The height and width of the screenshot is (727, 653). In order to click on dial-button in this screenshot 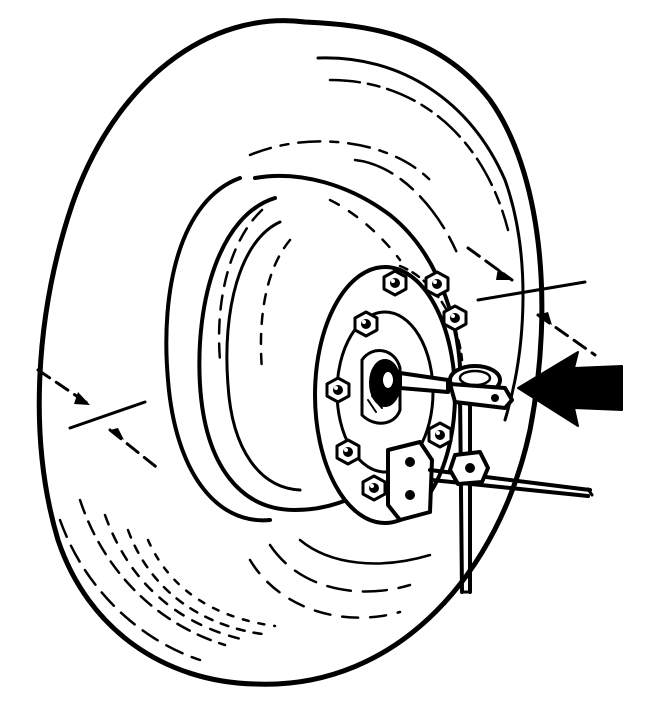, I will do `click(495, 398)`.